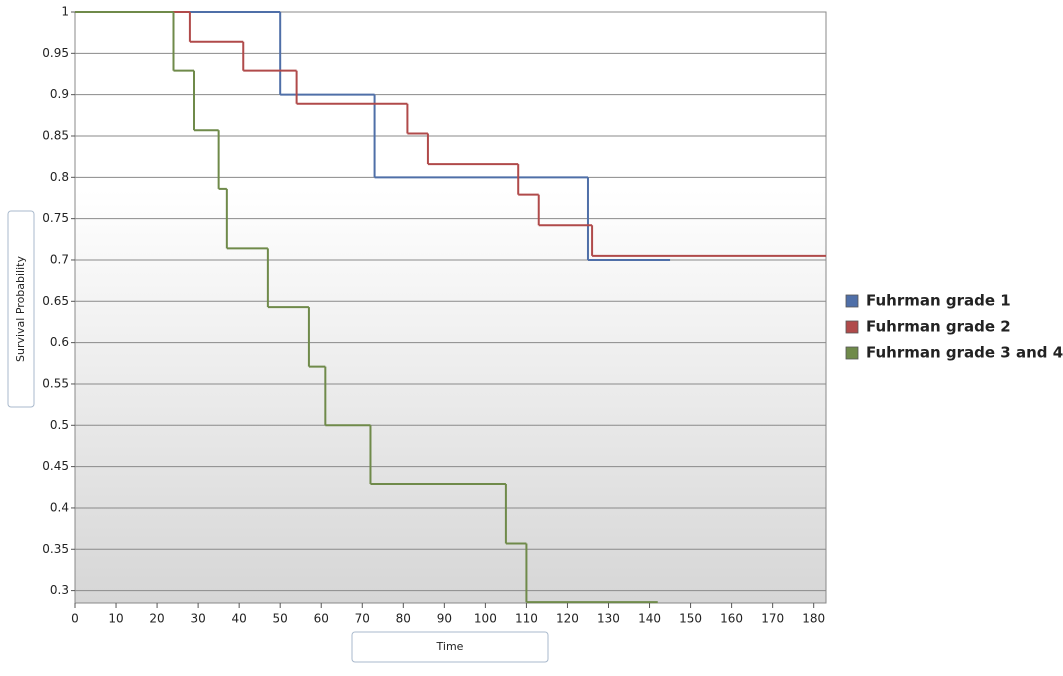  Describe the element at coordinates (55, 218) in the screenshot. I see `y-tick-label: 0.75` at that location.